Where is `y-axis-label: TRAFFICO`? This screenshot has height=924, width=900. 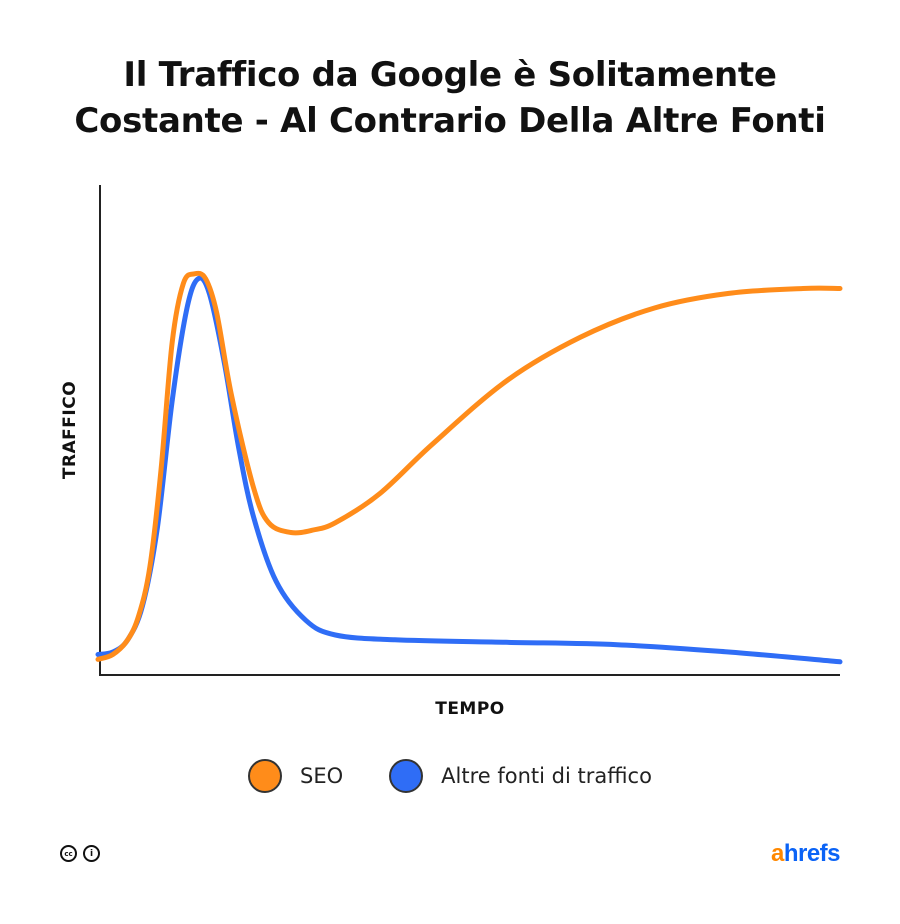
y-axis-label: TRAFFICO is located at coordinates (70, 430).